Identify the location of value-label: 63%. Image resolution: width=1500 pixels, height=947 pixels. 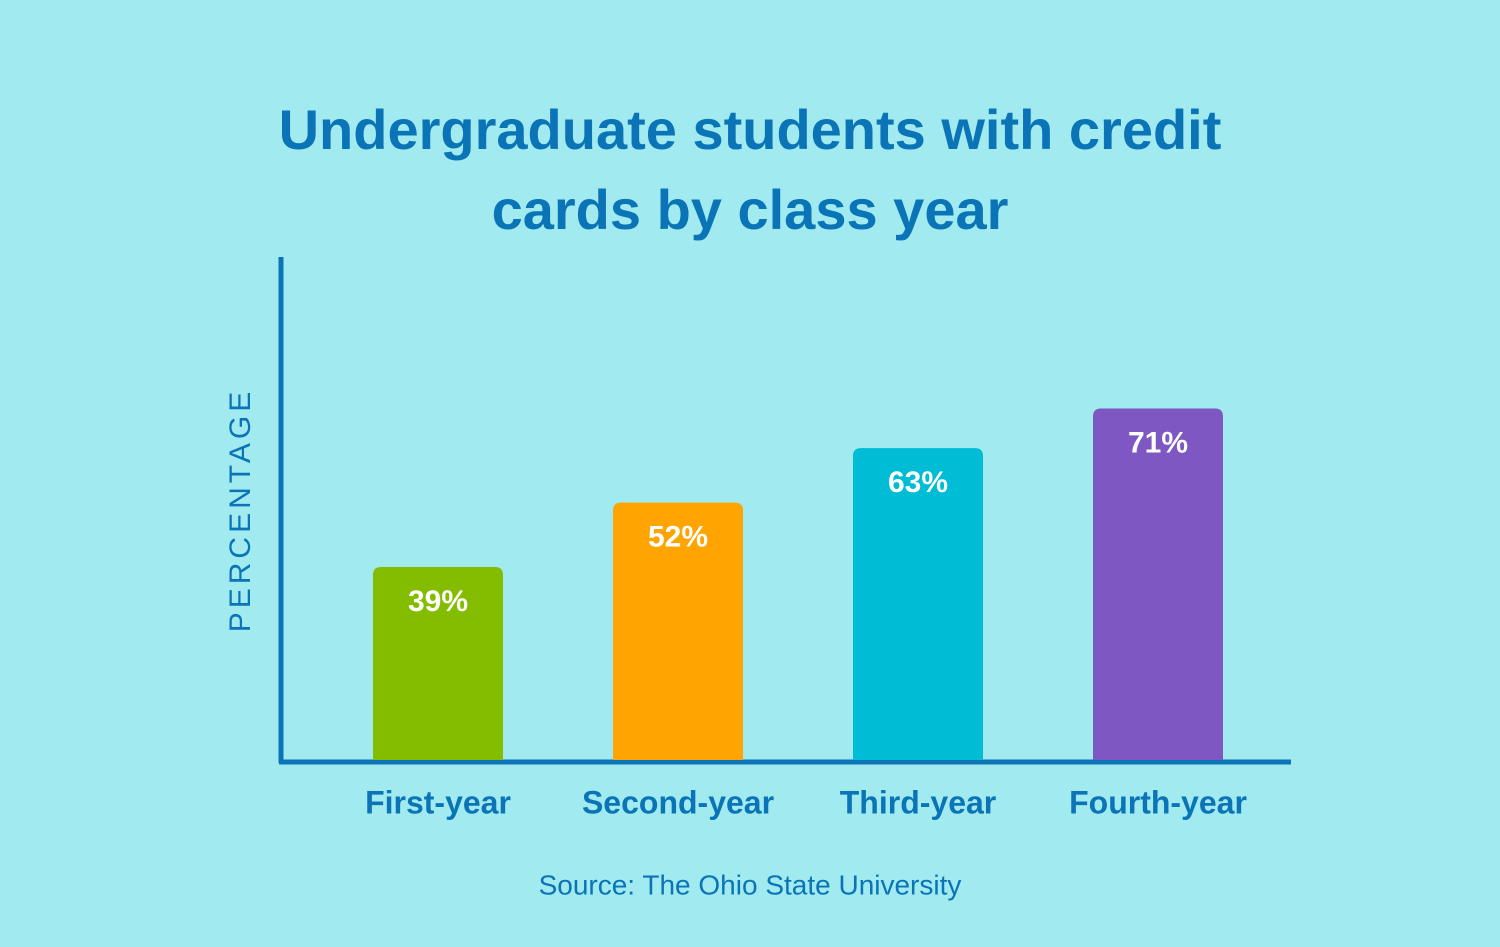
(918, 482).